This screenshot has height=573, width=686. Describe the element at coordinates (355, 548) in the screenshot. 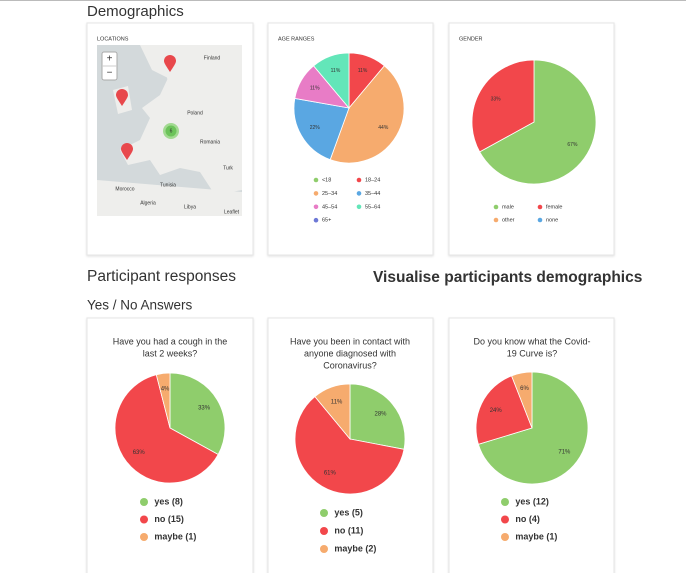

I see `legend-label: maybe (2)` at that location.